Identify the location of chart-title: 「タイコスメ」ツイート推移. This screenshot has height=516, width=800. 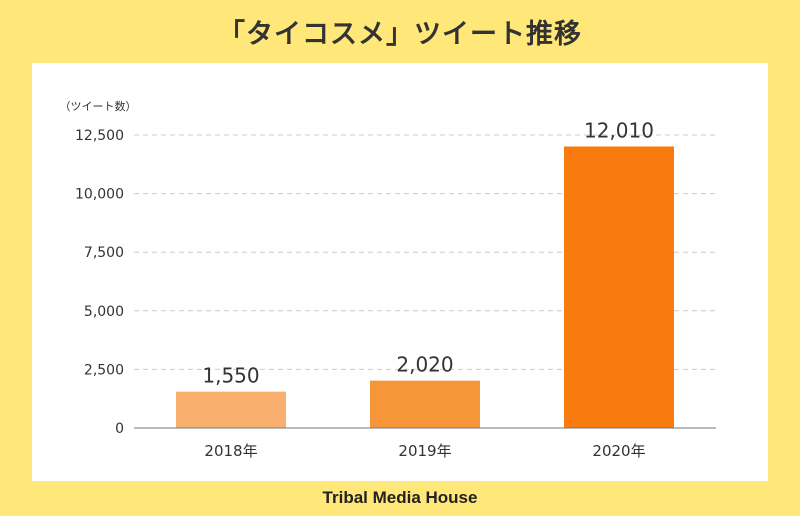
(400, 34).